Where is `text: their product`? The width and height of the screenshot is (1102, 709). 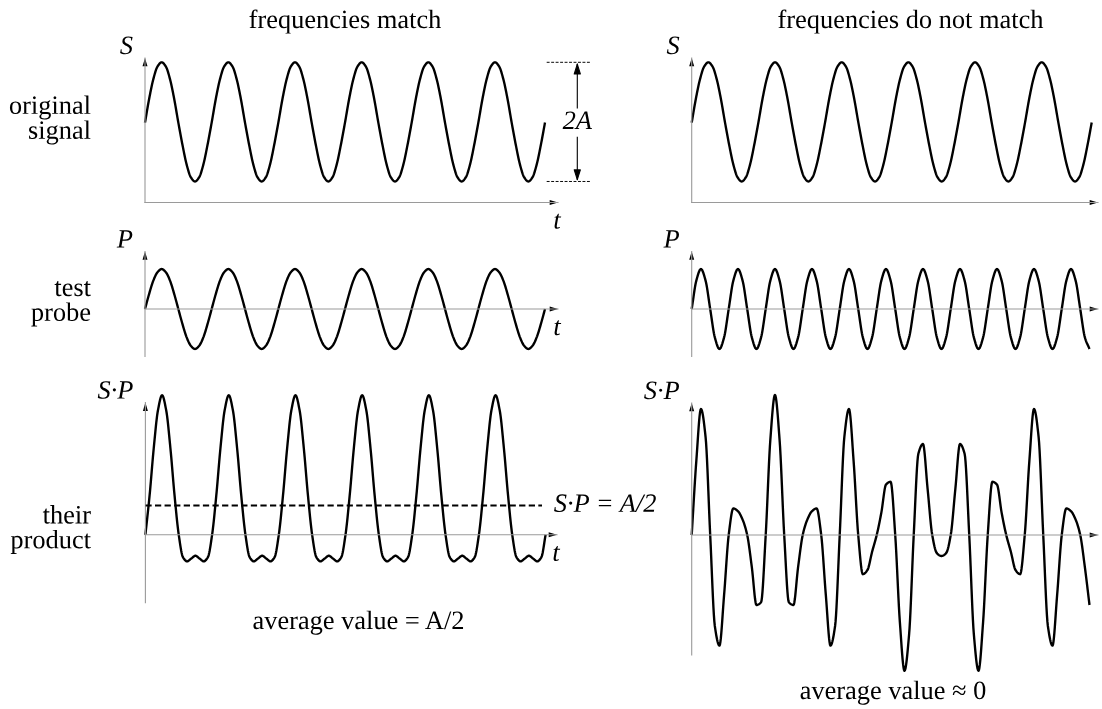
text: their product is located at coordinates (50, 529).